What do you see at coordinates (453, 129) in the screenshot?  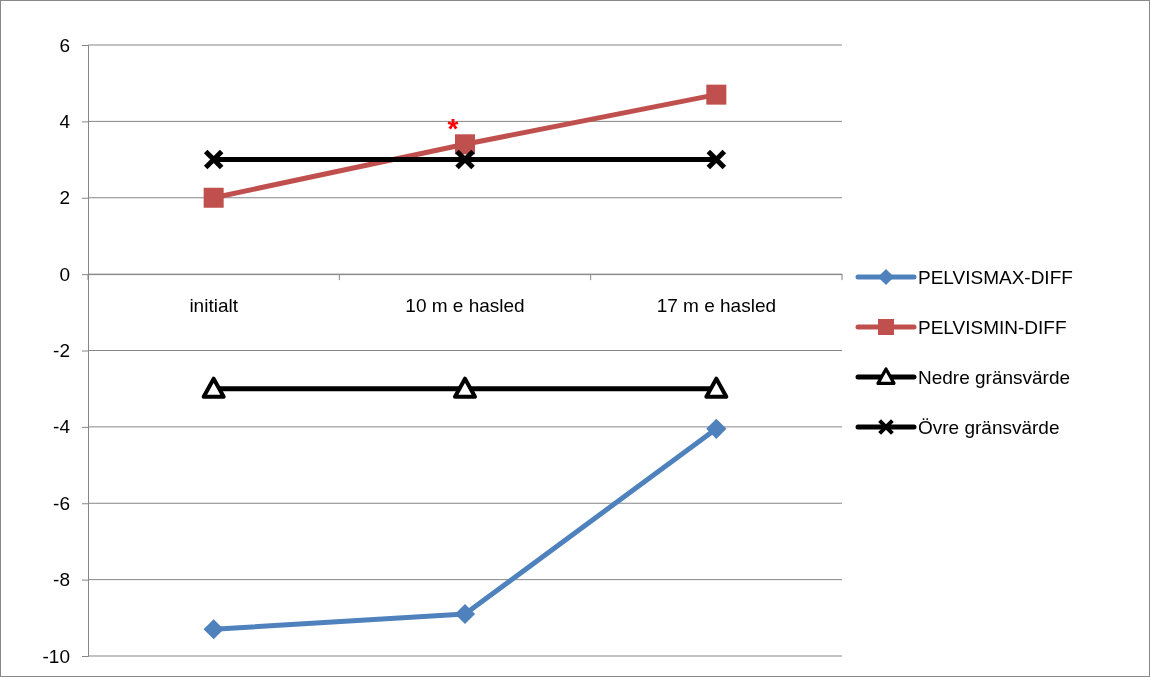 I see `annotation: *` at bounding box center [453, 129].